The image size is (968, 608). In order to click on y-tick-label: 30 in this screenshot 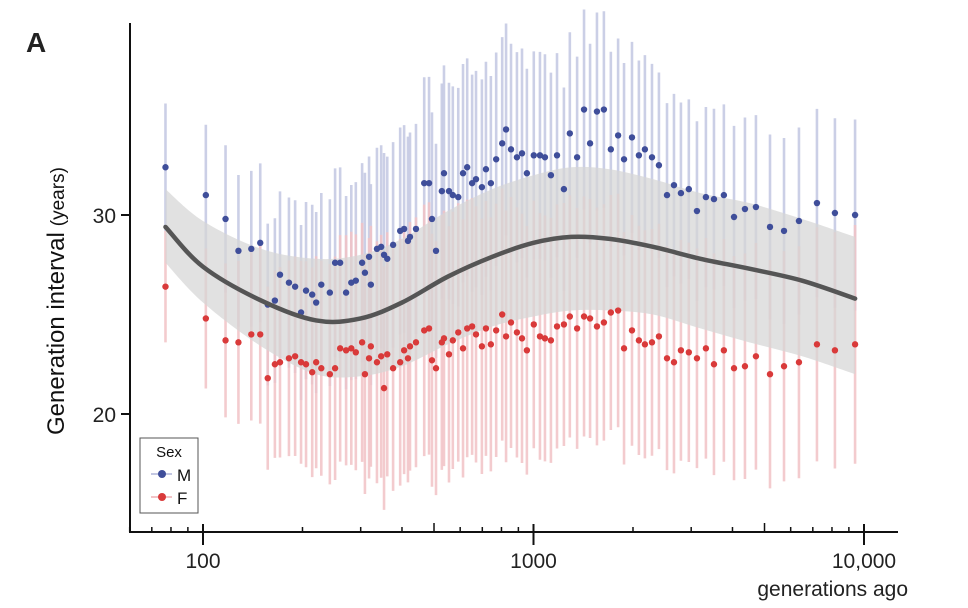, I will do `click(104, 216)`.